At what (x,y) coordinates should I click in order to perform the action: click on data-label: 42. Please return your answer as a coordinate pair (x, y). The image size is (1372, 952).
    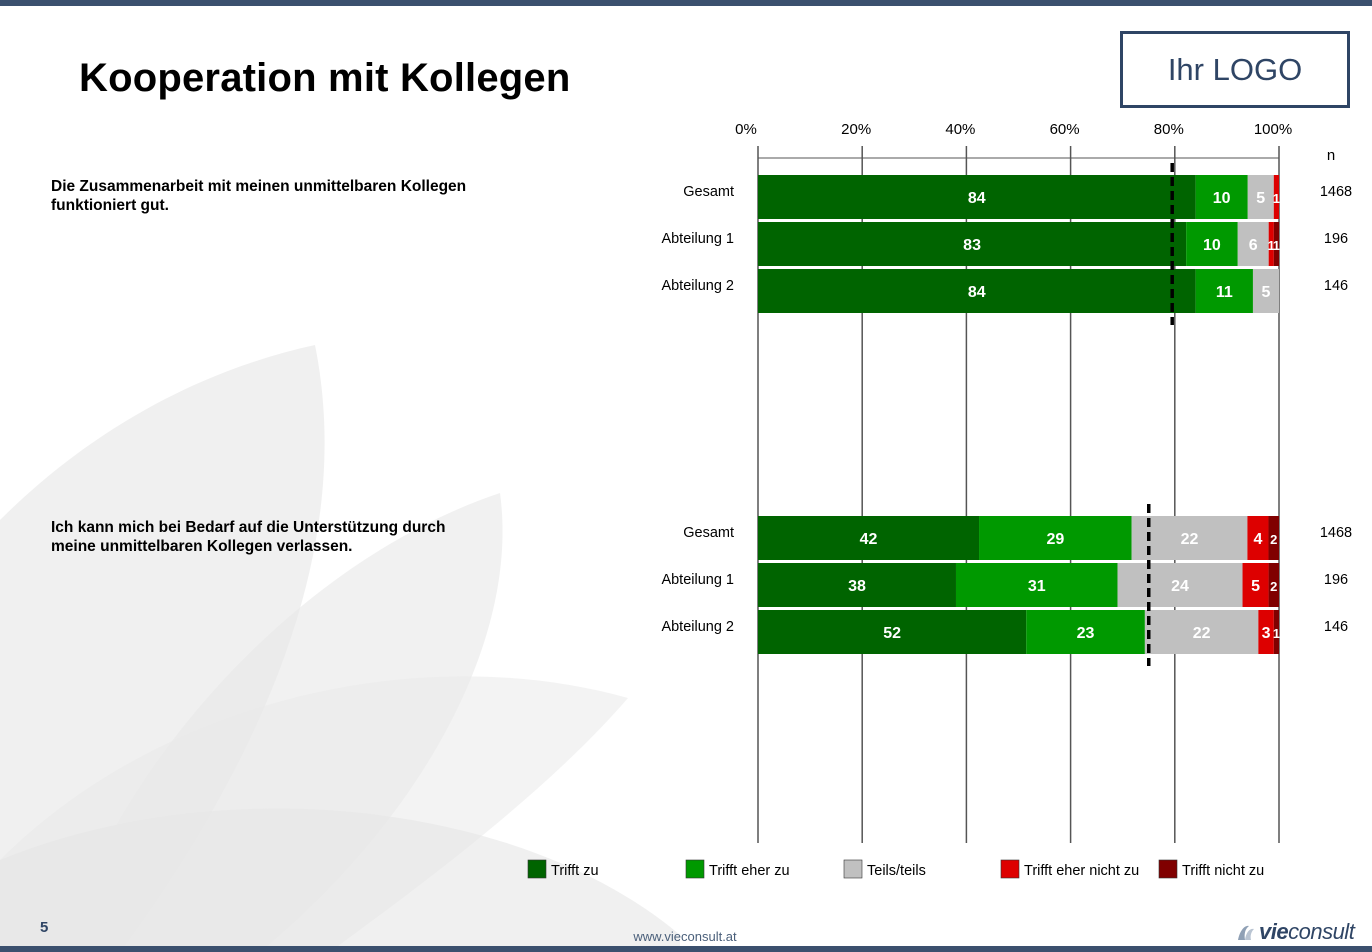
    Looking at the image, I should click on (869, 539).